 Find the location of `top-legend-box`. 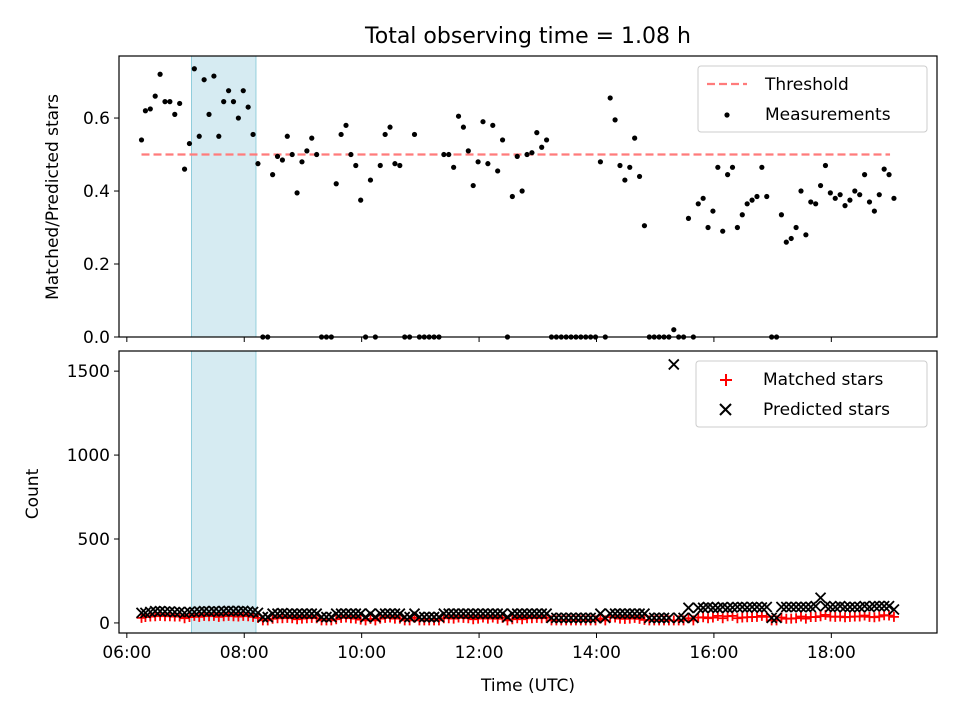

top-legend-box is located at coordinates (812, 99).